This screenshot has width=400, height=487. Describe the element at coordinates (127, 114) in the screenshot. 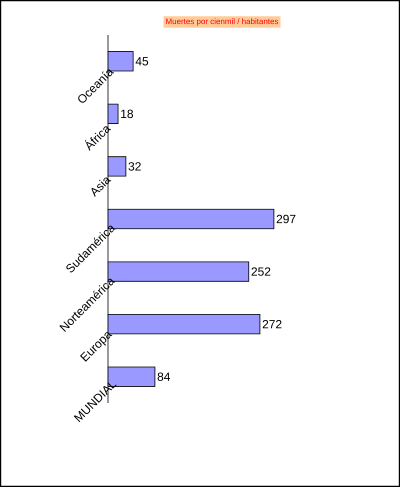

I see `data-label: 18` at that location.